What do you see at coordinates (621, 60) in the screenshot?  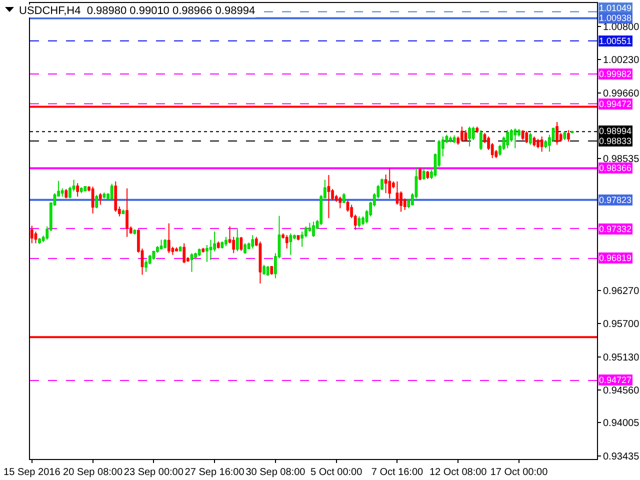 I see `y-tick-label: 1.00230` at bounding box center [621, 60].